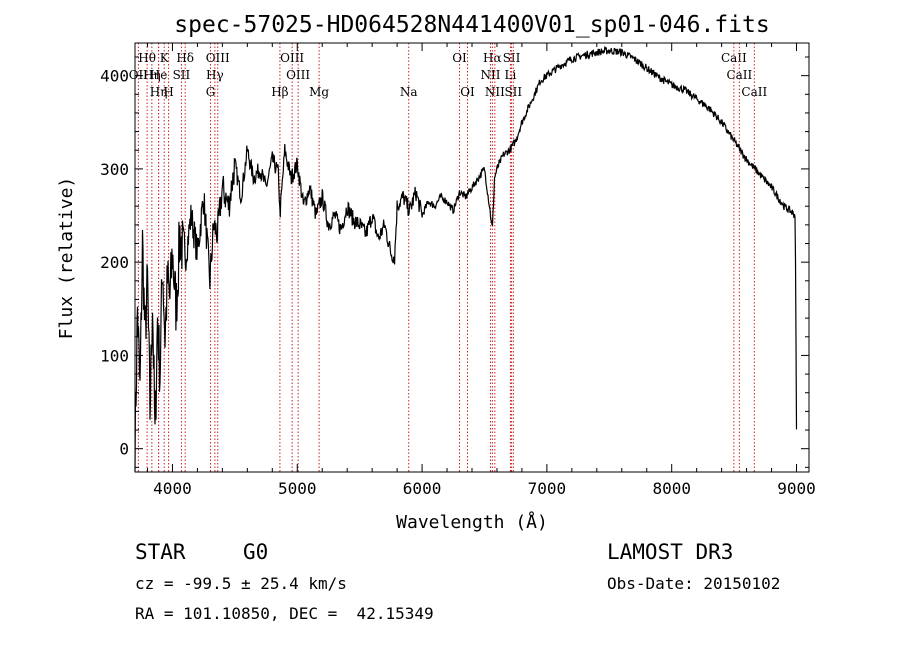  I want to click on marker-label-12: SII, so click(182, 75).